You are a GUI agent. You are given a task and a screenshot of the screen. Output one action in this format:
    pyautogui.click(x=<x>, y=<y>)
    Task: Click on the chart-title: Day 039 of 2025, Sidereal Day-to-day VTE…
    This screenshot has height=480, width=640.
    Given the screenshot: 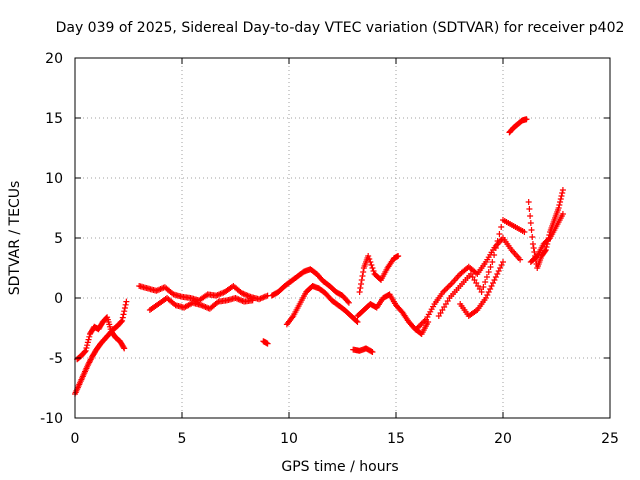 What is the action you would take?
    pyautogui.click(x=340, y=28)
    